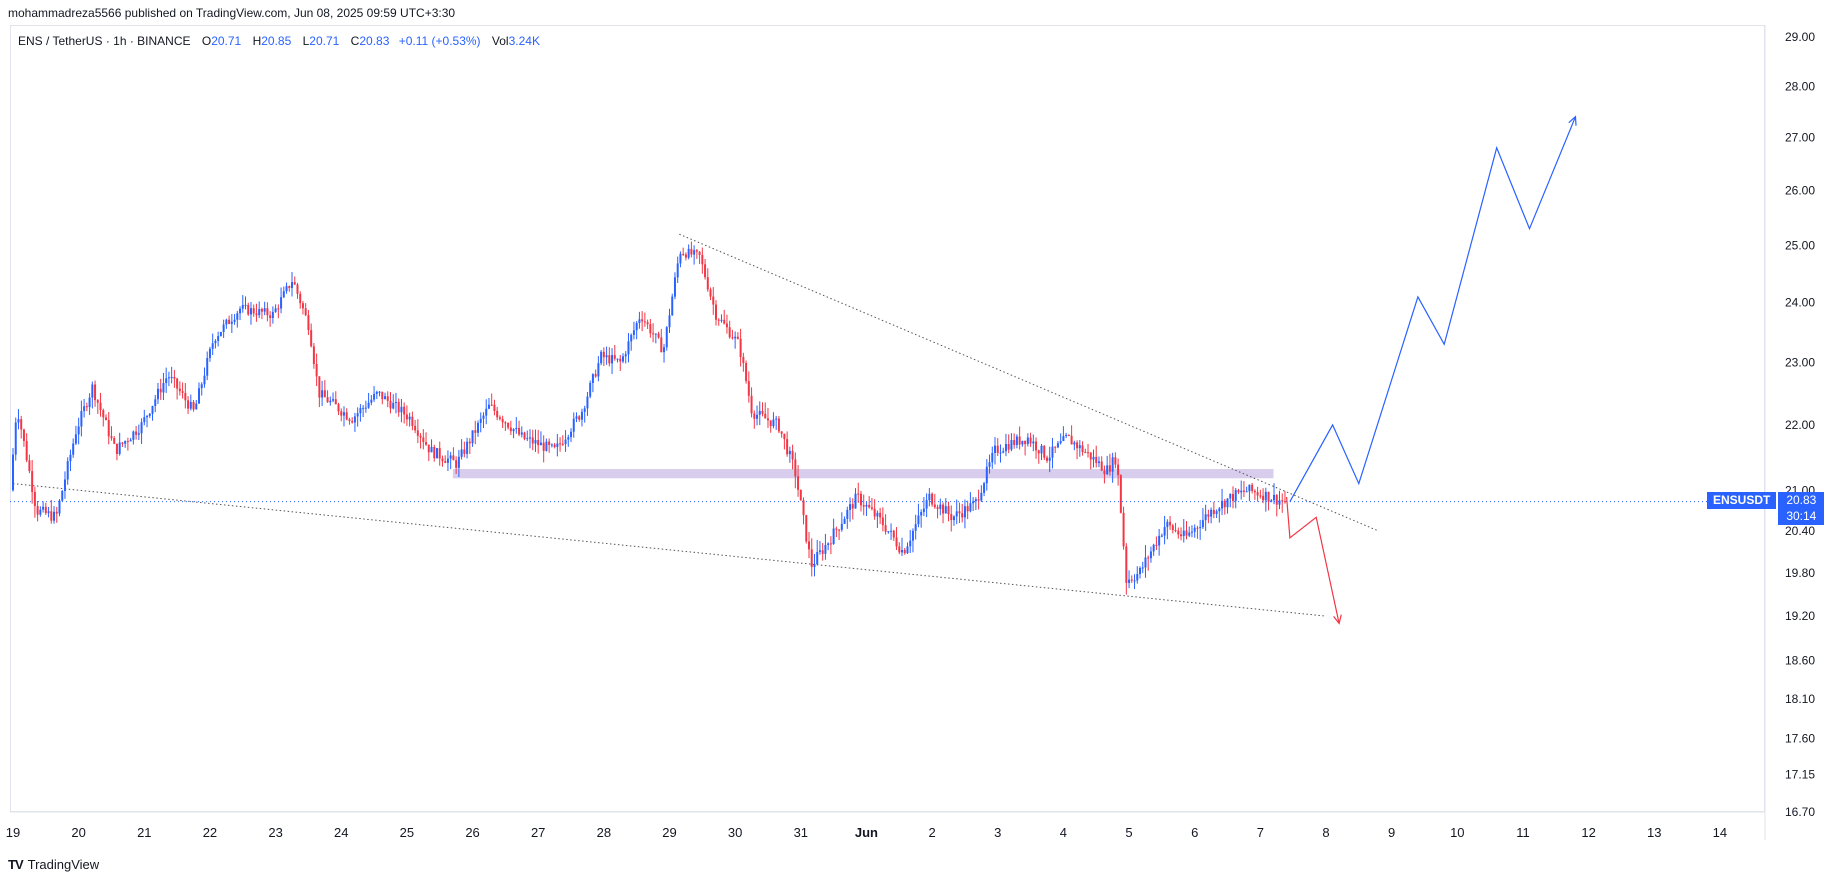 This screenshot has width=1835, height=884. What do you see at coordinates (735, 832) in the screenshot?
I see `x-tick-label: 30` at bounding box center [735, 832].